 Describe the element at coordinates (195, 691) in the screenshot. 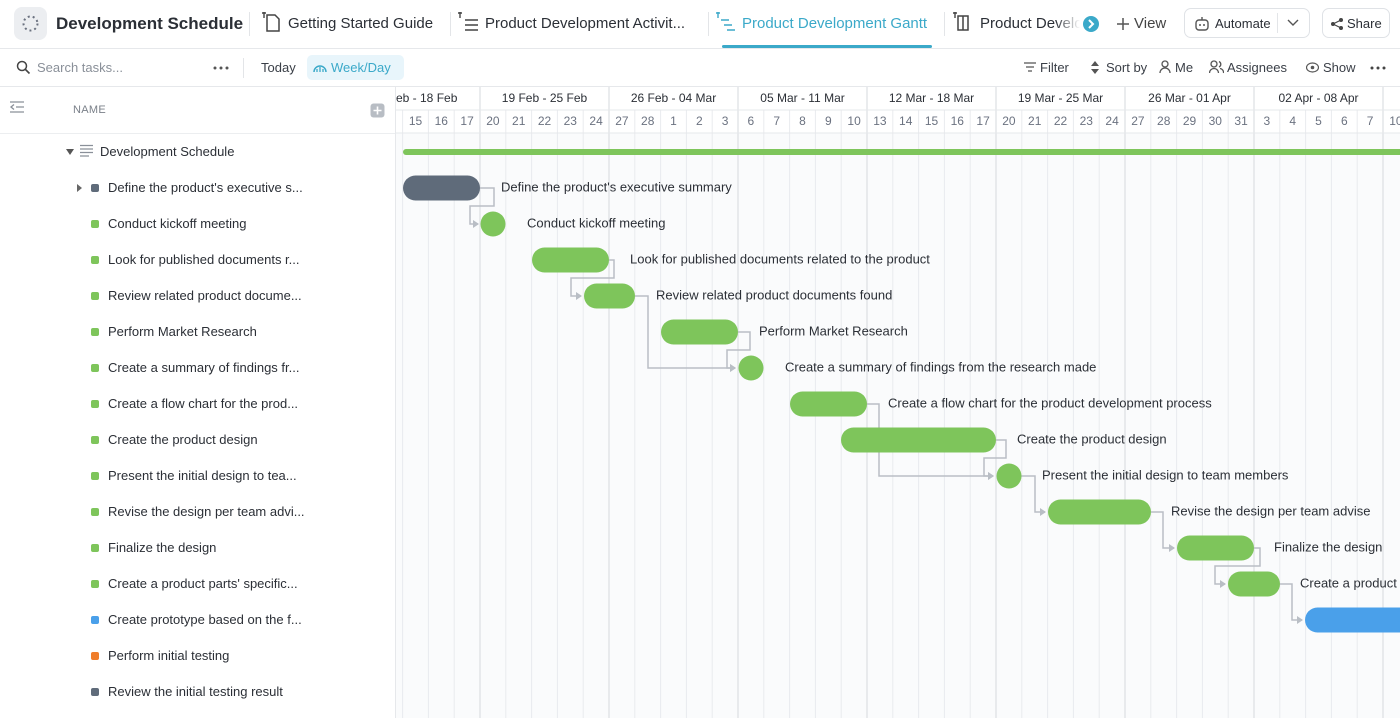

I see `task-name: Review the initial testing result` at that location.